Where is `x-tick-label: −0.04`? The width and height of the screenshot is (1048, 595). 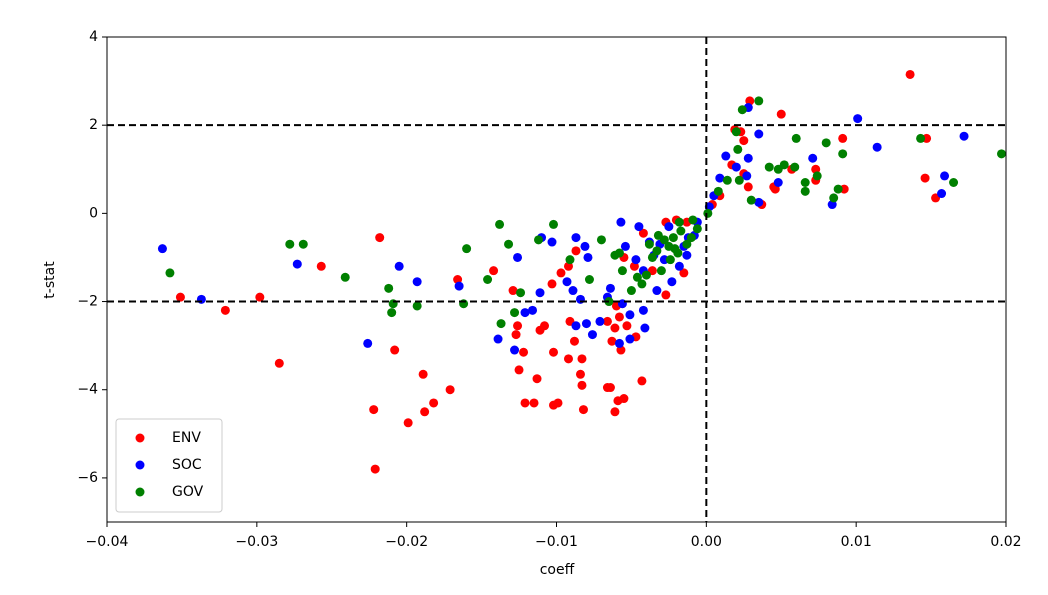 x-tick-label: −0.04 is located at coordinates (107, 542).